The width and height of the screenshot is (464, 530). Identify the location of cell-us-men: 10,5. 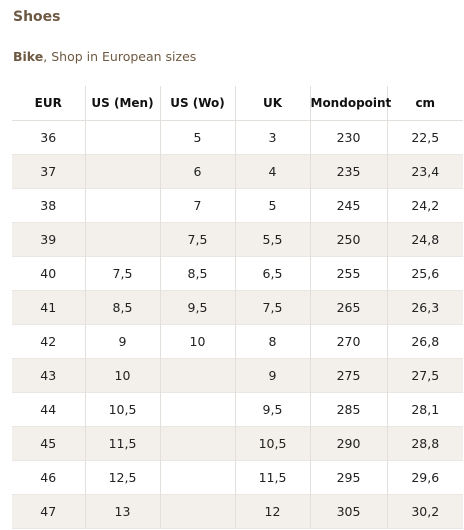
(122, 409).